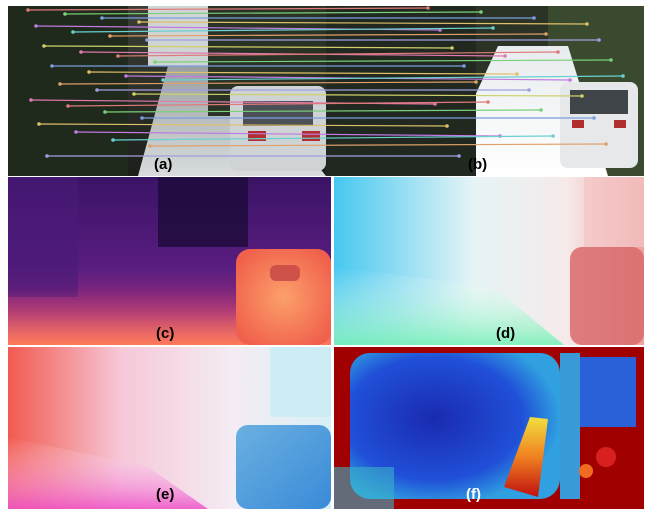 The width and height of the screenshot is (651, 510). Describe the element at coordinates (599, 102) in the screenshot. I see `right-car-window` at that location.